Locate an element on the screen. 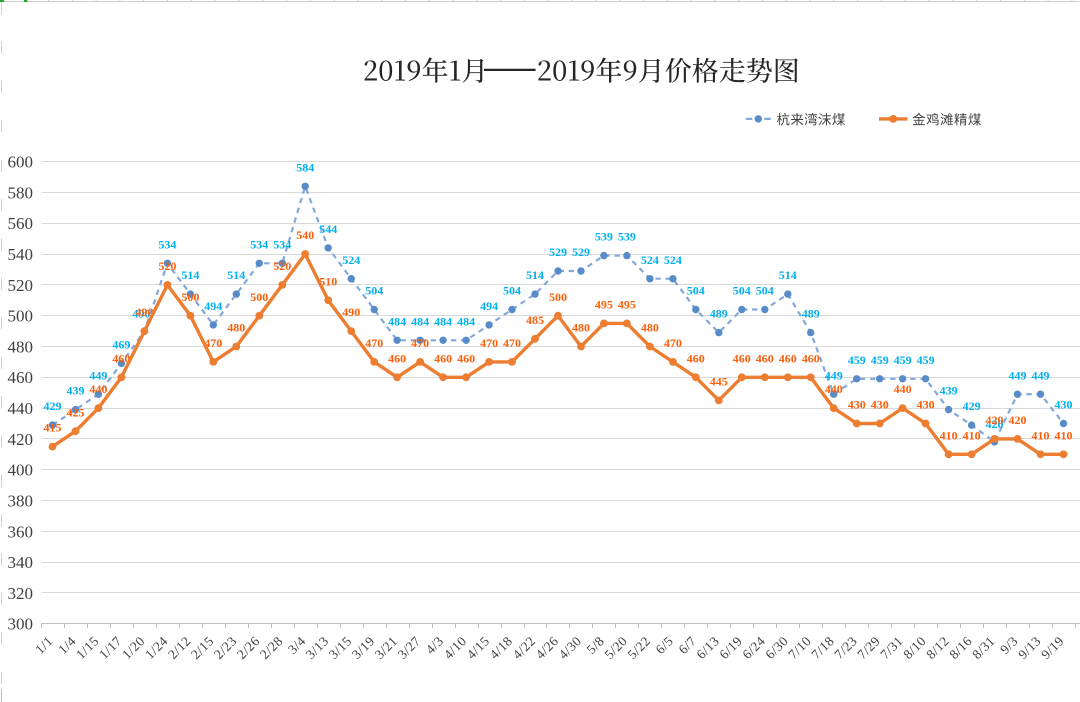  svg-text: 445 is located at coordinates (719, 382).